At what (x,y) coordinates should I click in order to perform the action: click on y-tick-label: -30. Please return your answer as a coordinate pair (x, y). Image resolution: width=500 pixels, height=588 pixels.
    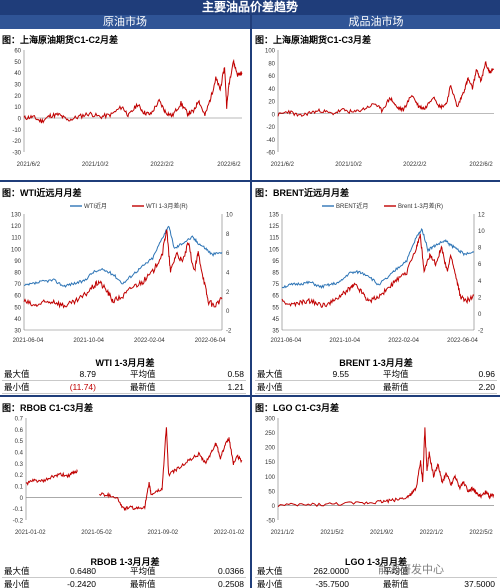
    Looking at the image, I should click on (16, 154).